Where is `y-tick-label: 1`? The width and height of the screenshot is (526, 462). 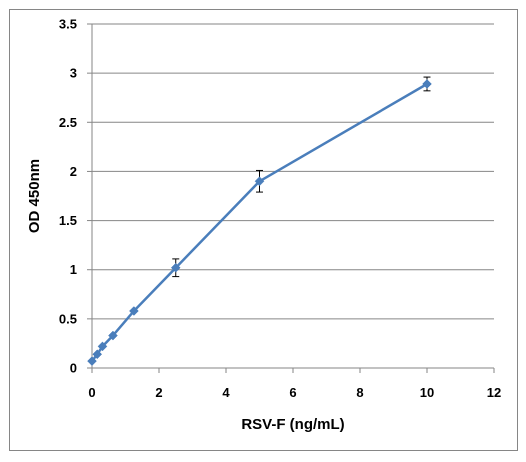 y-tick-label: 1 is located at coordinates (73, 269).